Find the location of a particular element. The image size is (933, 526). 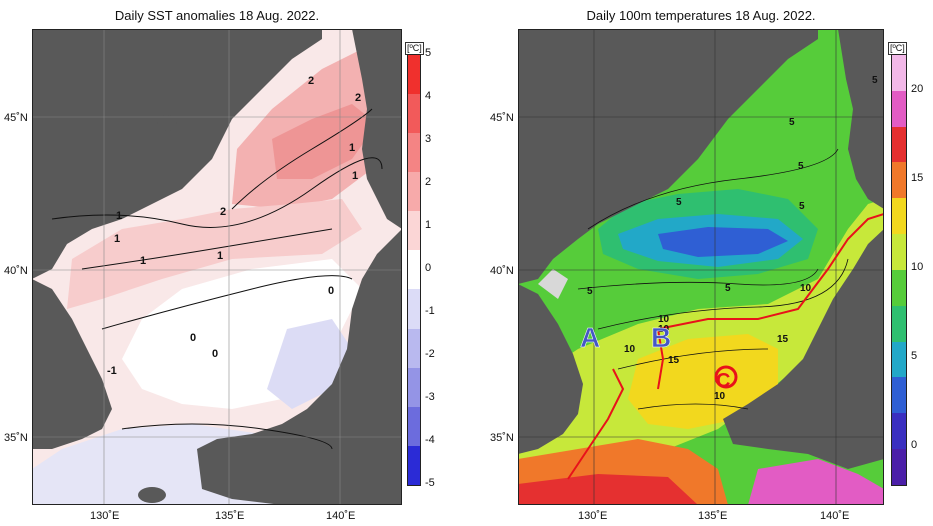

point-label-c: C is located at coordinates (723, 381).